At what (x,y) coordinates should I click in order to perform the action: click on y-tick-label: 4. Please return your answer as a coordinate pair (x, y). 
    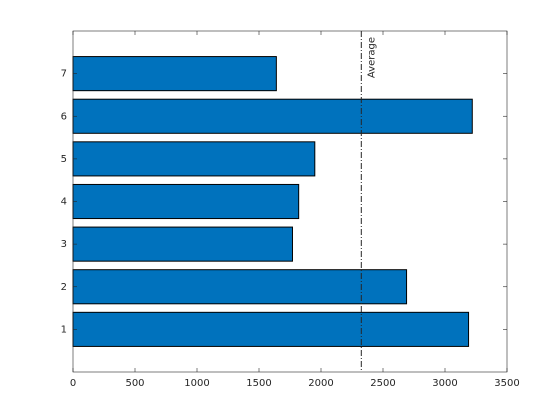
    Looking at the image, I should click on (64, 202).